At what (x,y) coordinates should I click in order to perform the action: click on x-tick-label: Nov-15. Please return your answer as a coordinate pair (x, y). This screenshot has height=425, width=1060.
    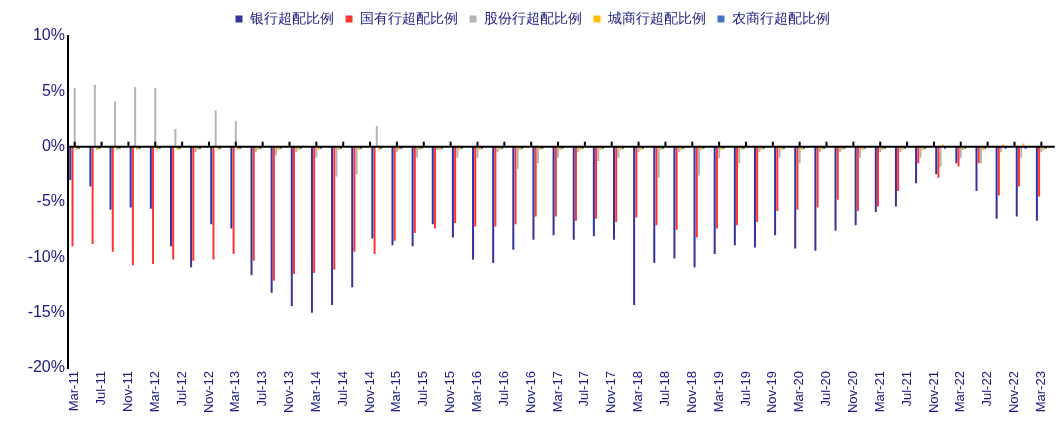
    Looking at the image, I should click on (450, 392).